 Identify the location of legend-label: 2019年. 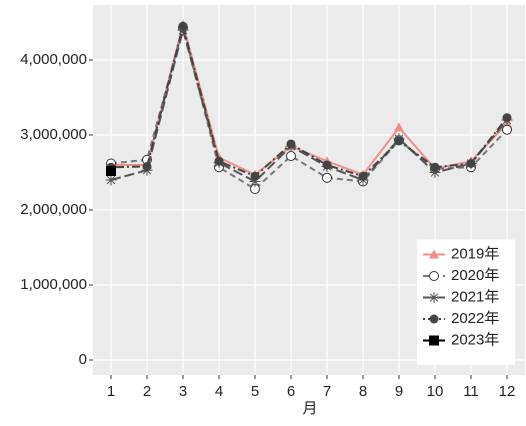
(475, 253).